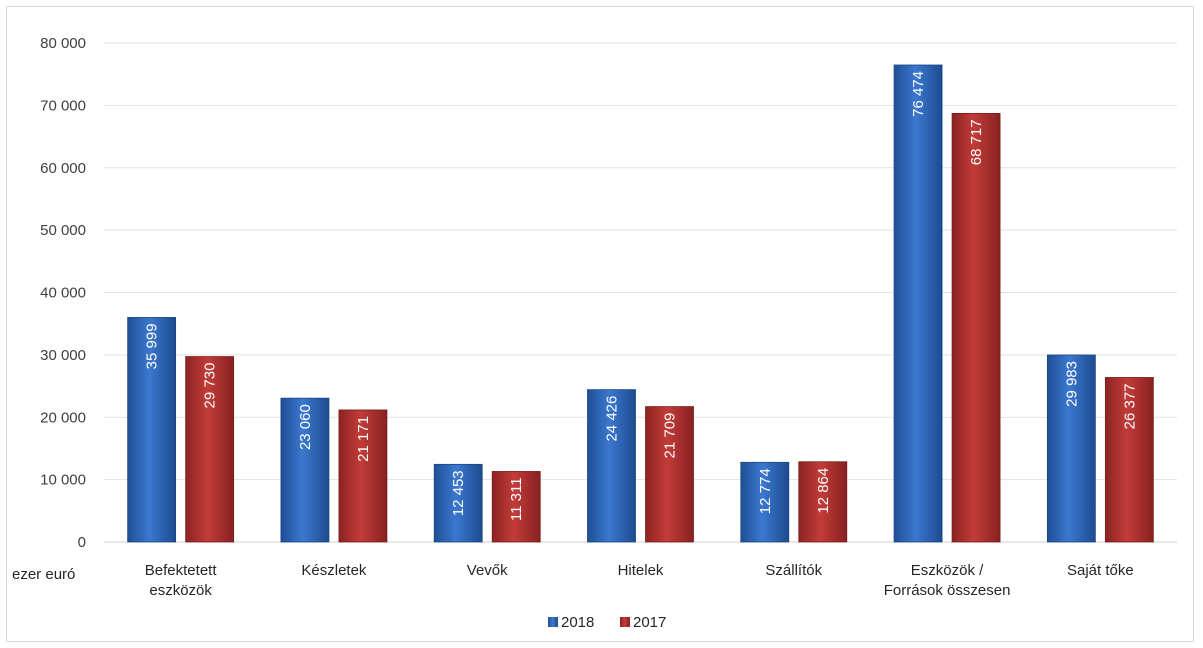 This screenshot has height=648, width=1203. I want to click on legend-swatch-2017, so click(625, 622).